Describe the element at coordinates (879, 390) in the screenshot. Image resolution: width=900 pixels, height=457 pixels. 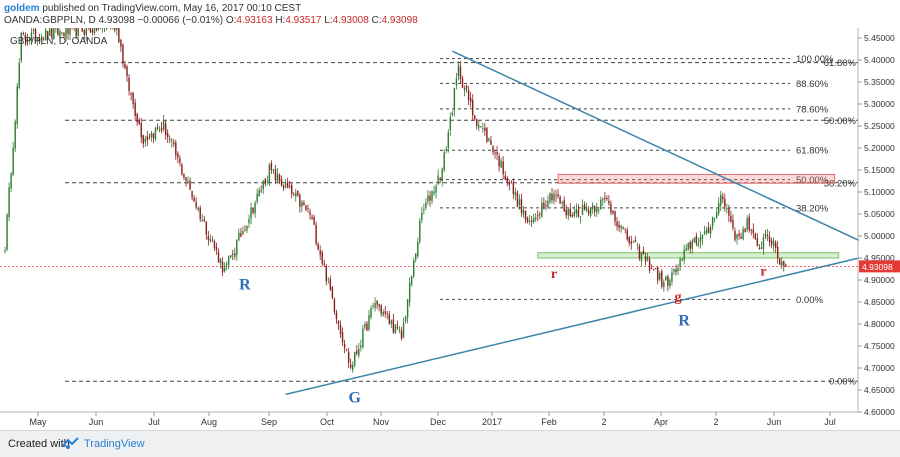
I see `y-tick-label: 4.65000` at that location.